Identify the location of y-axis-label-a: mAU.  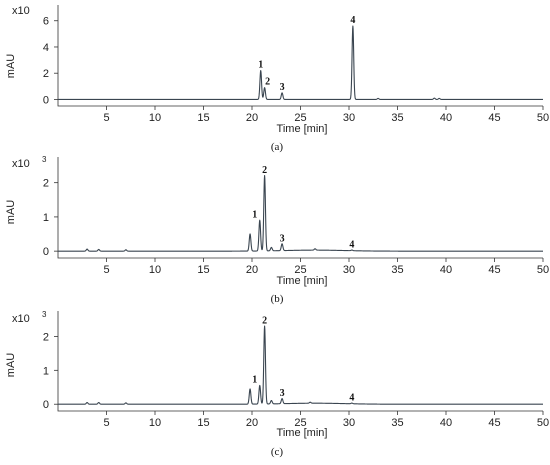
(11, 66).